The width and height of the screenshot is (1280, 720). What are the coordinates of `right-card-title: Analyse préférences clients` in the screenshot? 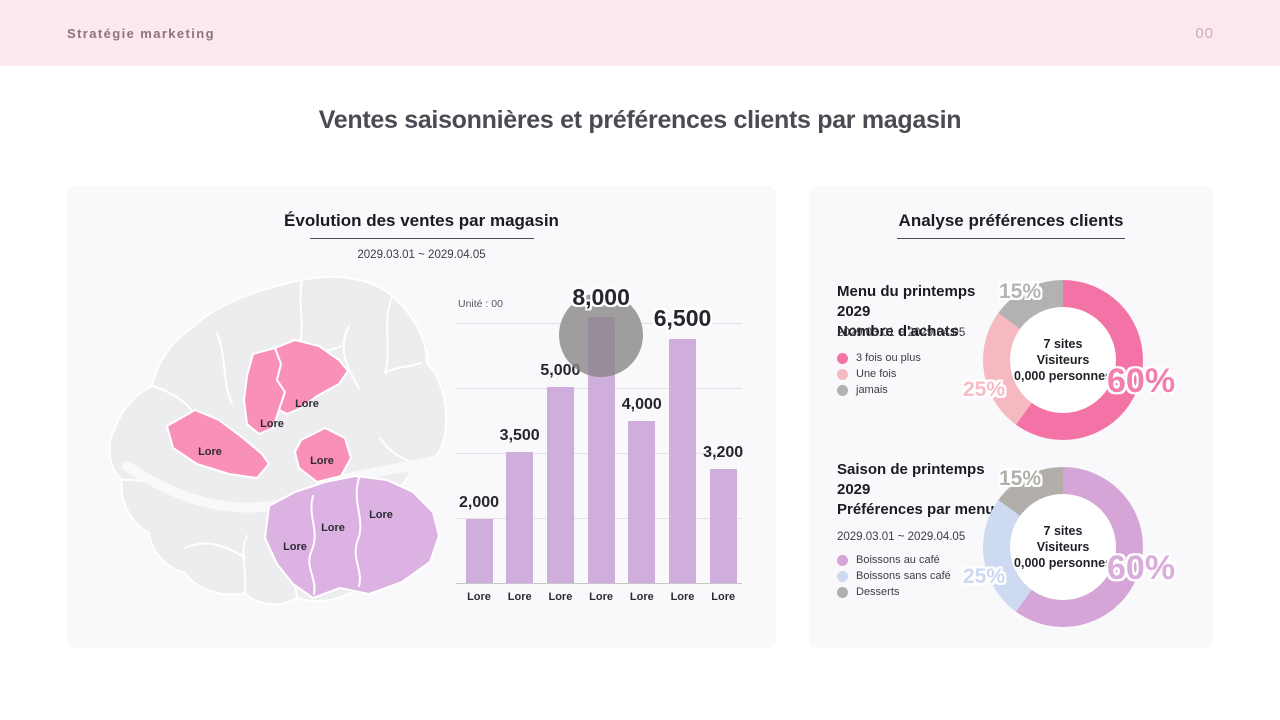 It's located at (1011, 220).